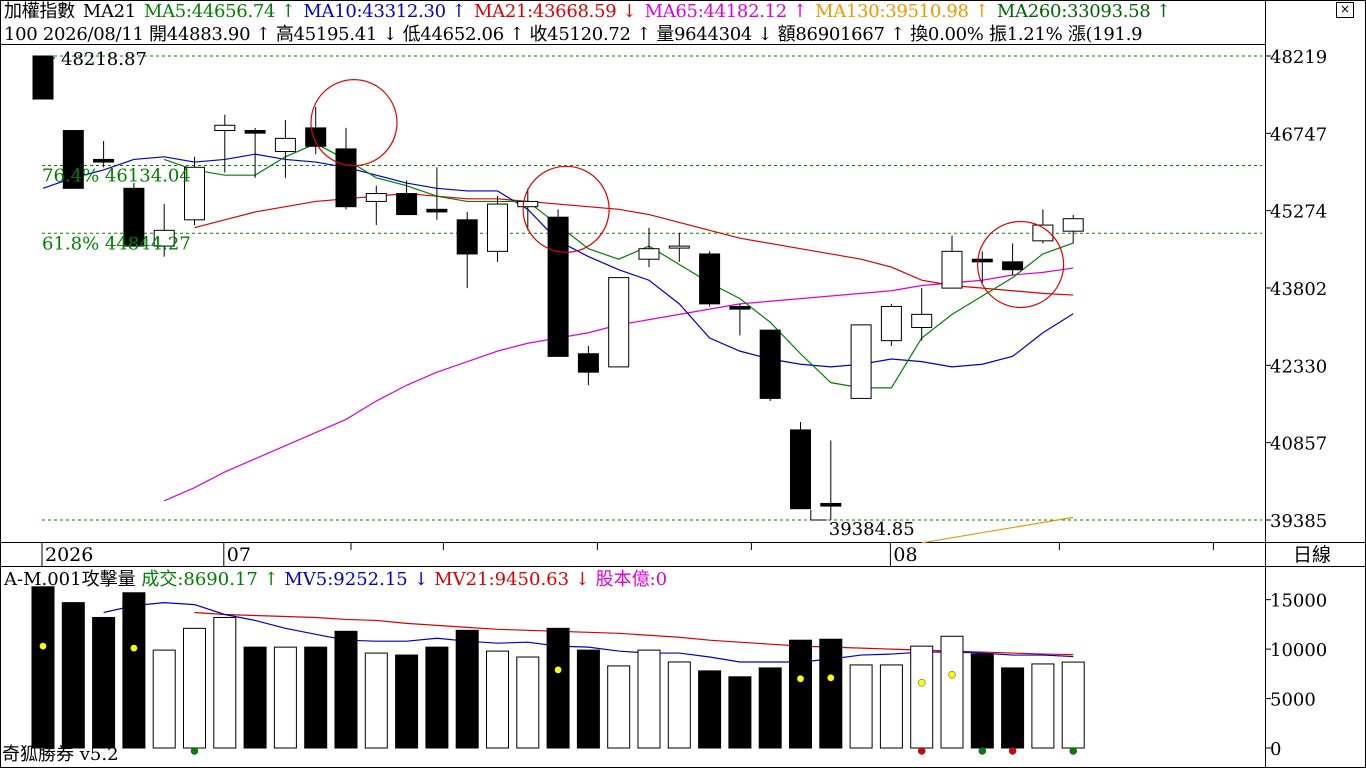 This screenshot has height=768, width=1366. Describe the element at coordinates (872, 529) in the screenshot. I see `low-label: 39384.85` at that location.